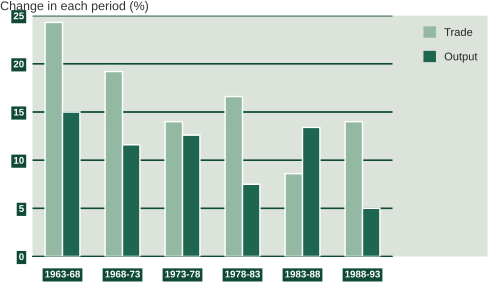  Describe the element at coordinates (122, 274) in the screenshot. I see `x-tick-label: 1968-73` at that location.